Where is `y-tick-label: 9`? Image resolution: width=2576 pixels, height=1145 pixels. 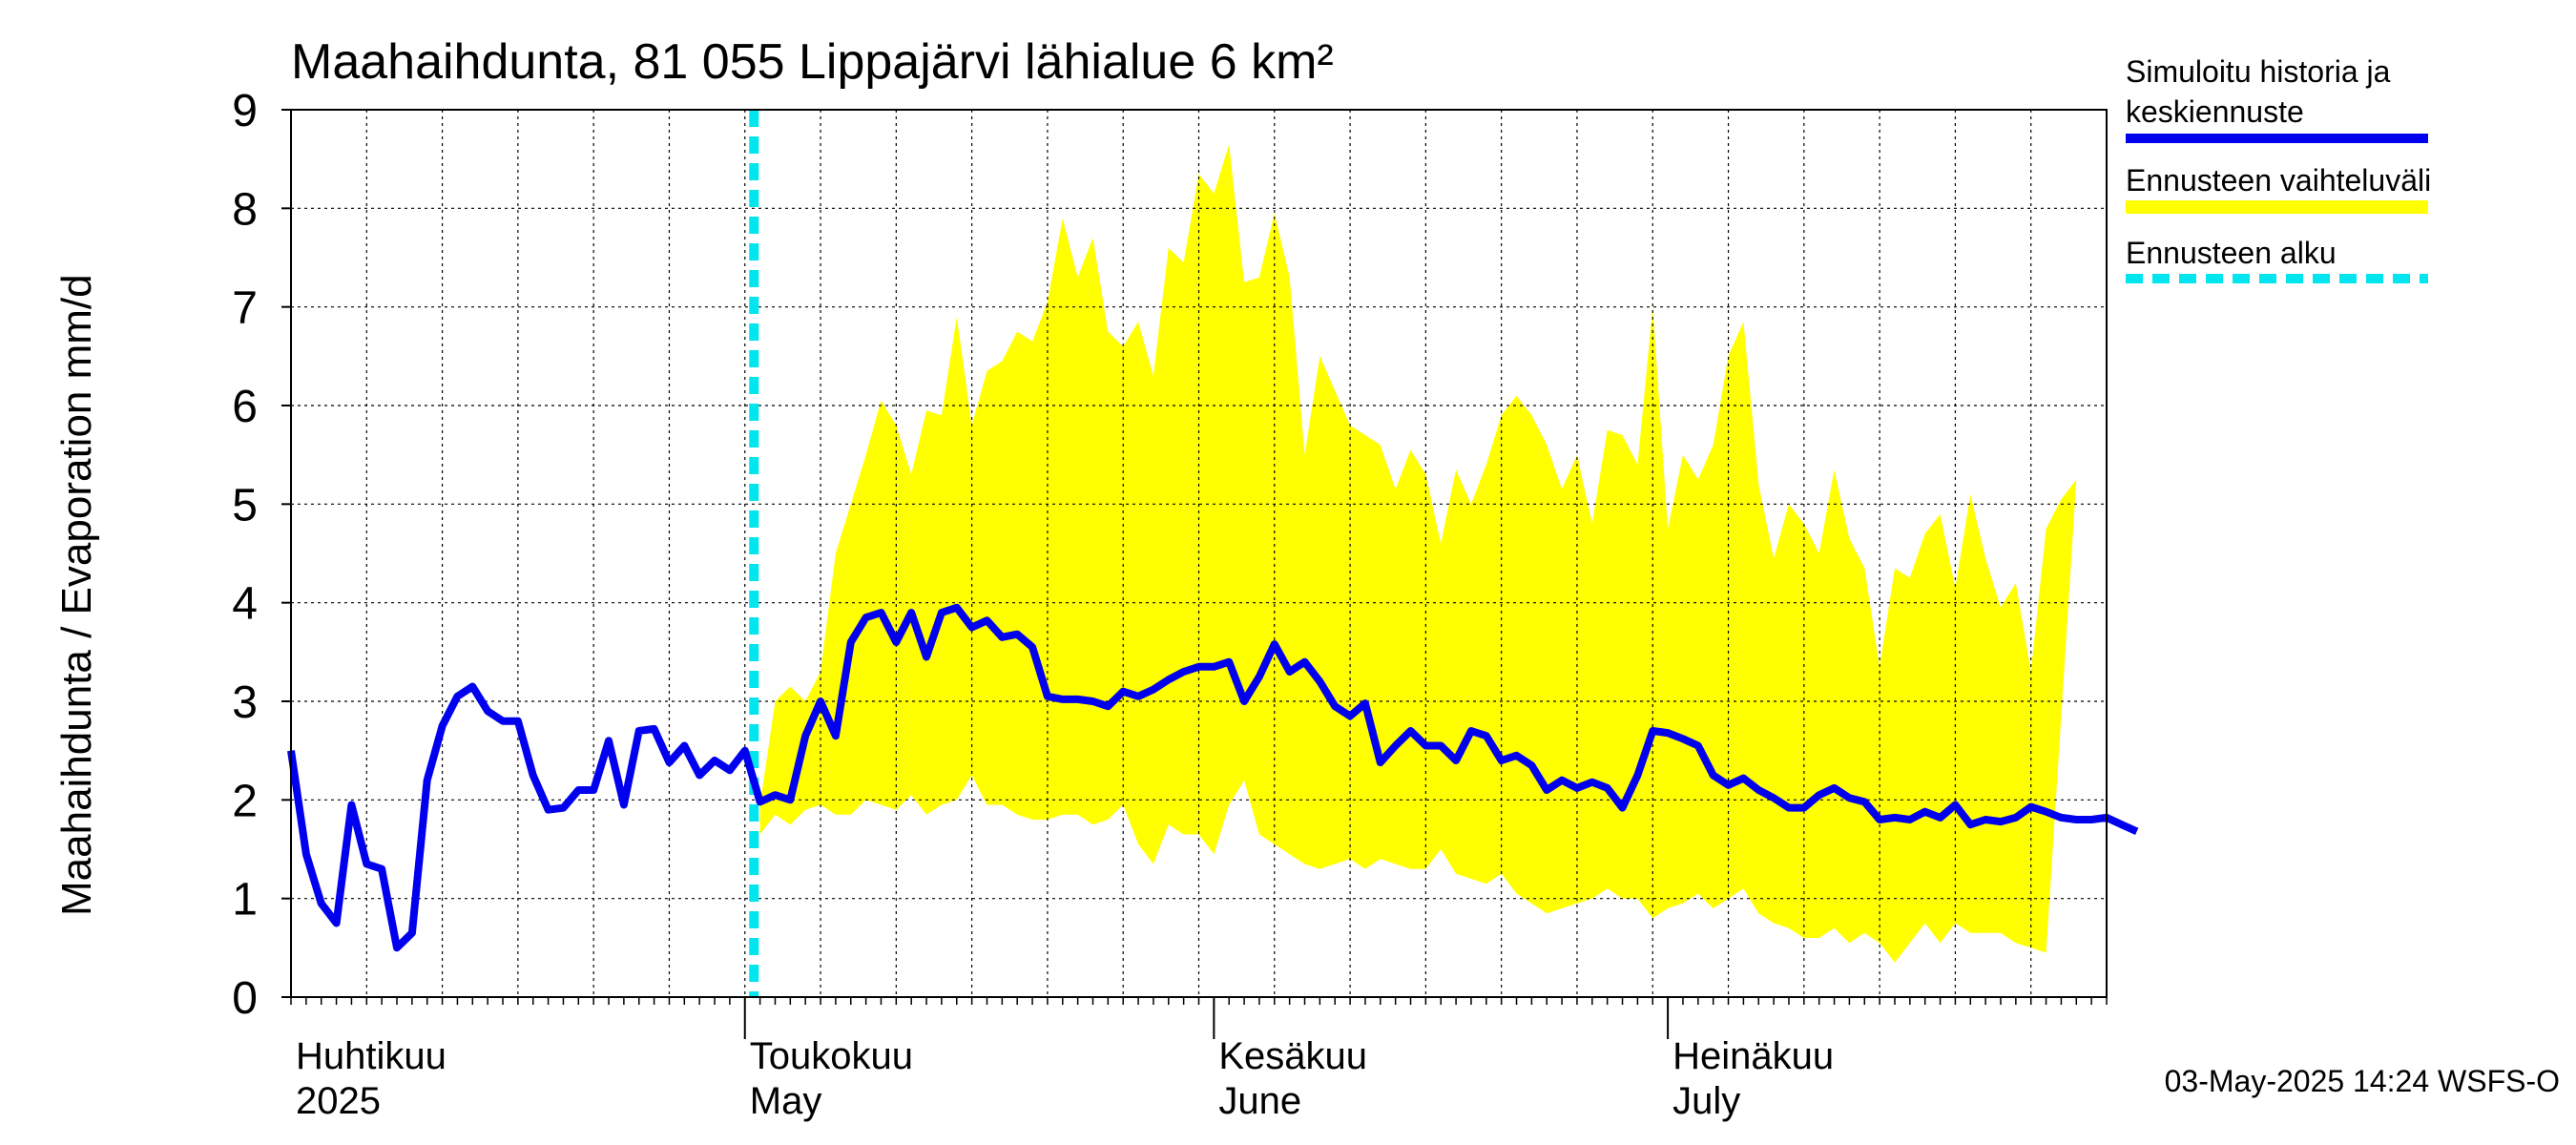 y-tick-label: 9 is located at coordinates (245, 111).